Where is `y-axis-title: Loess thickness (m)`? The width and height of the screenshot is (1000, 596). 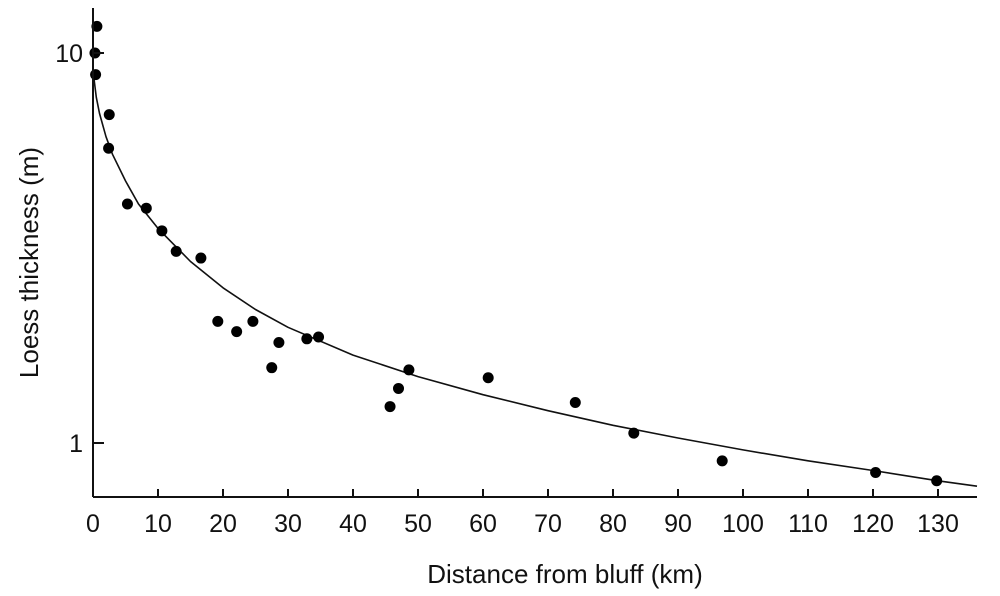 y-axis-title: Loess thickness (m) is located at coordinates (29, 262).